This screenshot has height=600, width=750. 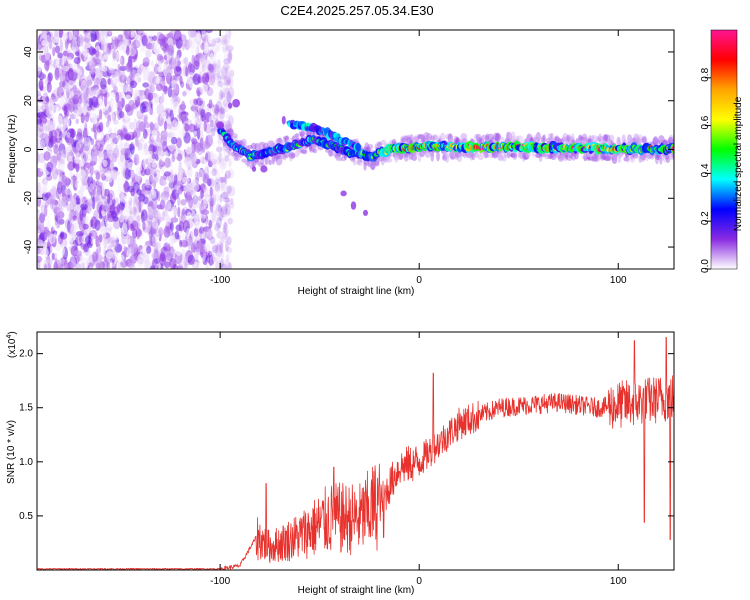 I want to click on spectrogram-y-tick-label: 0, so click(x=28, y=149).